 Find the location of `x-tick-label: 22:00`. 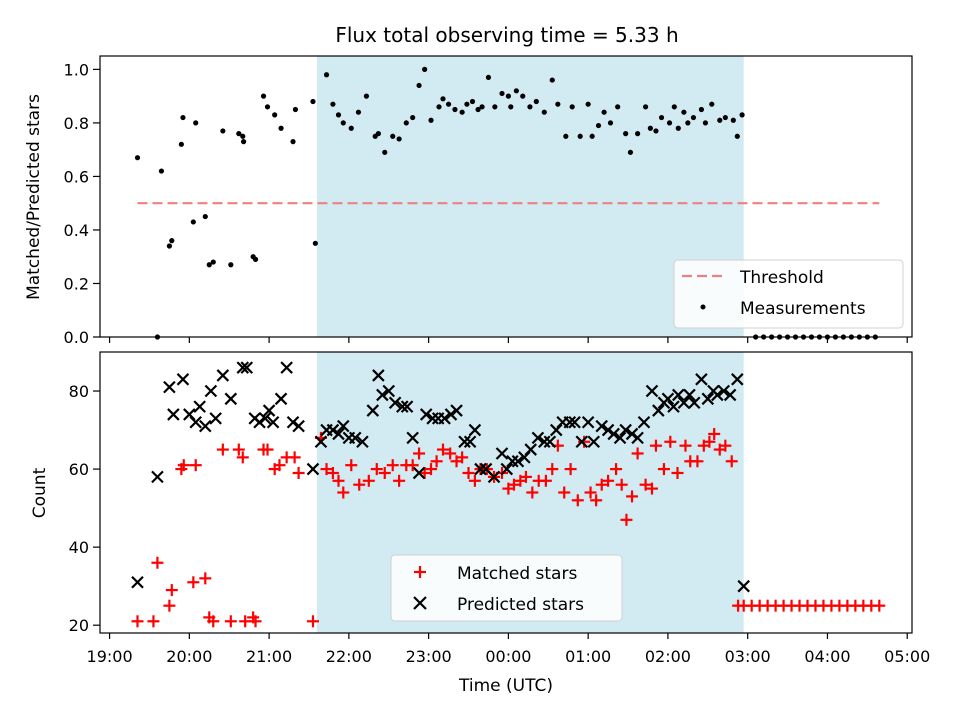

x-tick-label: 22:00 is located at coordinates (349, 656).